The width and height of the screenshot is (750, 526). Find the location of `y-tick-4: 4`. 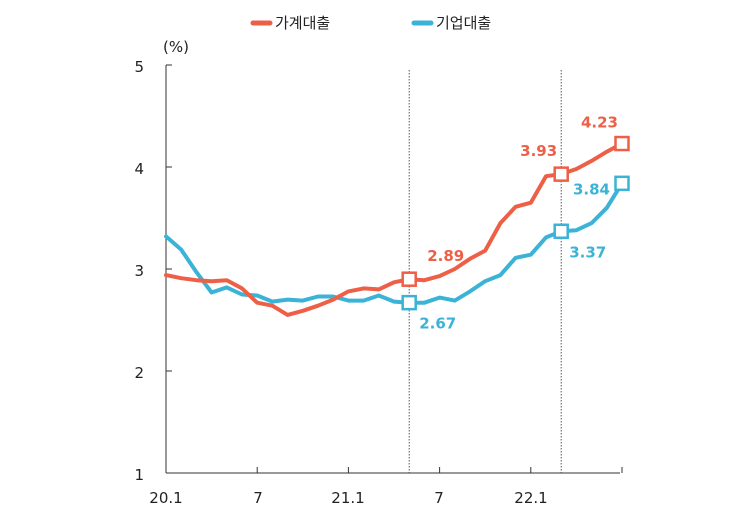

y-tick-4: 4 is located at coordinates (139, 169).